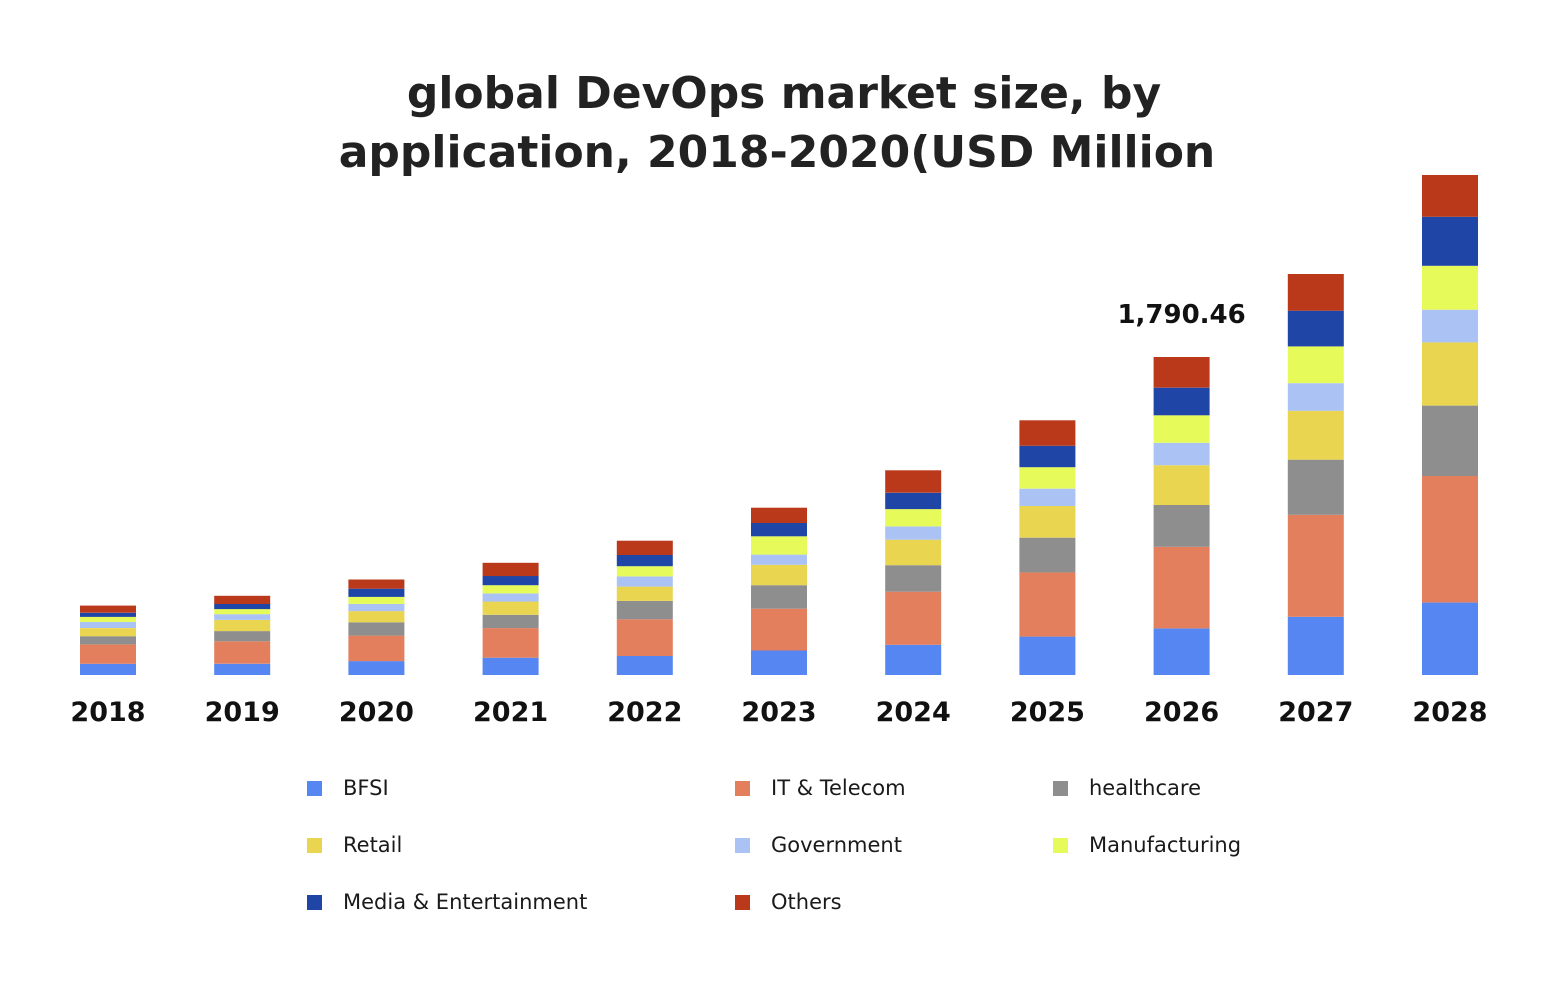 The height and width of the screenshot is (992, 1550). Describe the element at coordinates (108, 654) in the screenshot. I see `bar-segment-2018-it-telecom` at that location.